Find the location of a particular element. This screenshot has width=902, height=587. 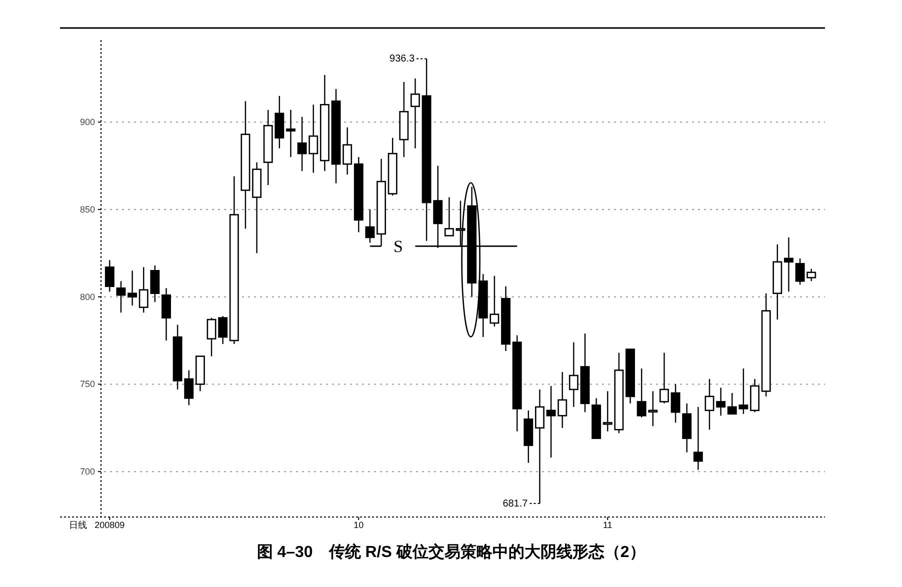

annotation: 936.3 is located at coordinates (402, 59).